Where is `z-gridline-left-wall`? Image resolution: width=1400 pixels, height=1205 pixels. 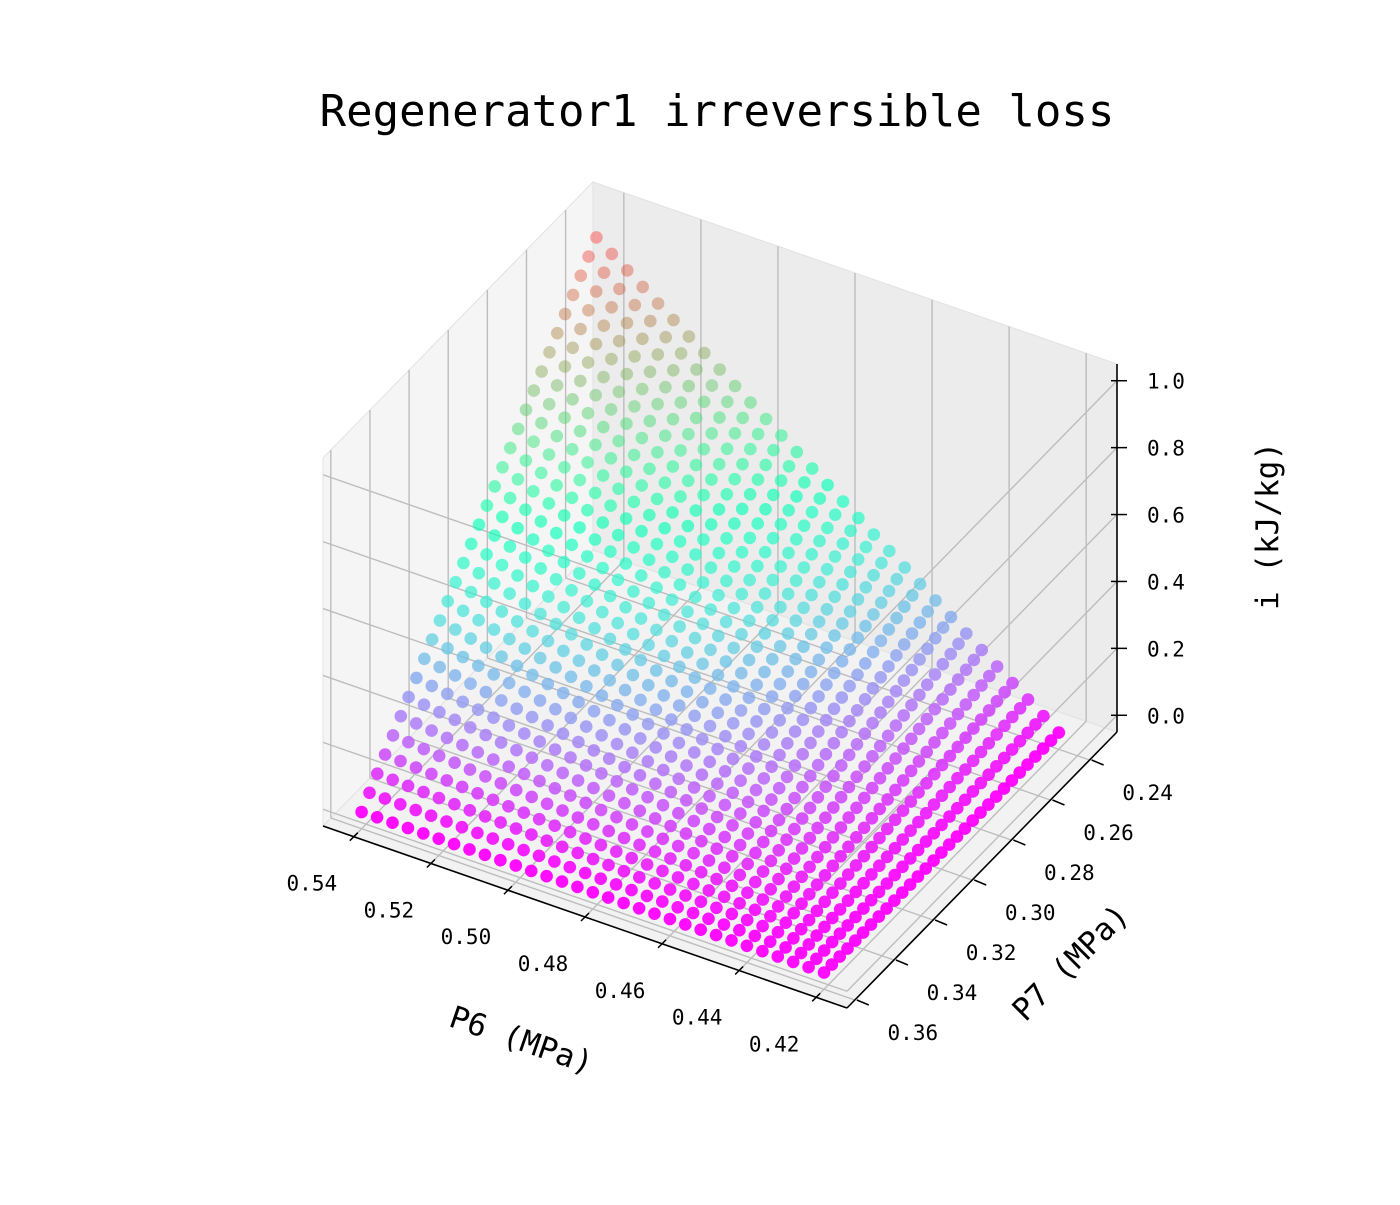 z-gridline-left-wall is located at coordinates (585, 566).